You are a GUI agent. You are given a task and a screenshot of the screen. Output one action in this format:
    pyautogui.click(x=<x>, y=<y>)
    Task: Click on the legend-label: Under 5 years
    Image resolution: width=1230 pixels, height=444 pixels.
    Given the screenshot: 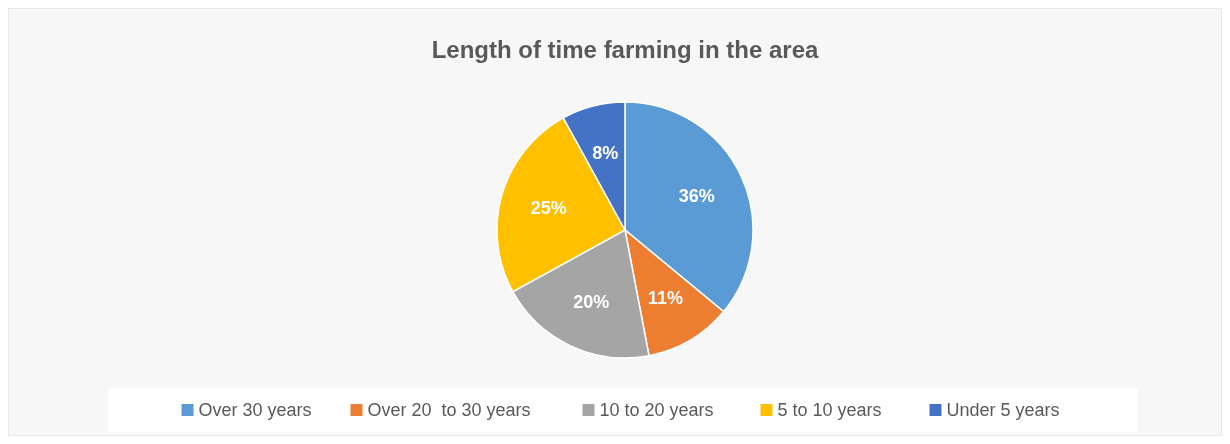 What is the action you would take?
    pyautogui.click(x=1003, y=410)
    